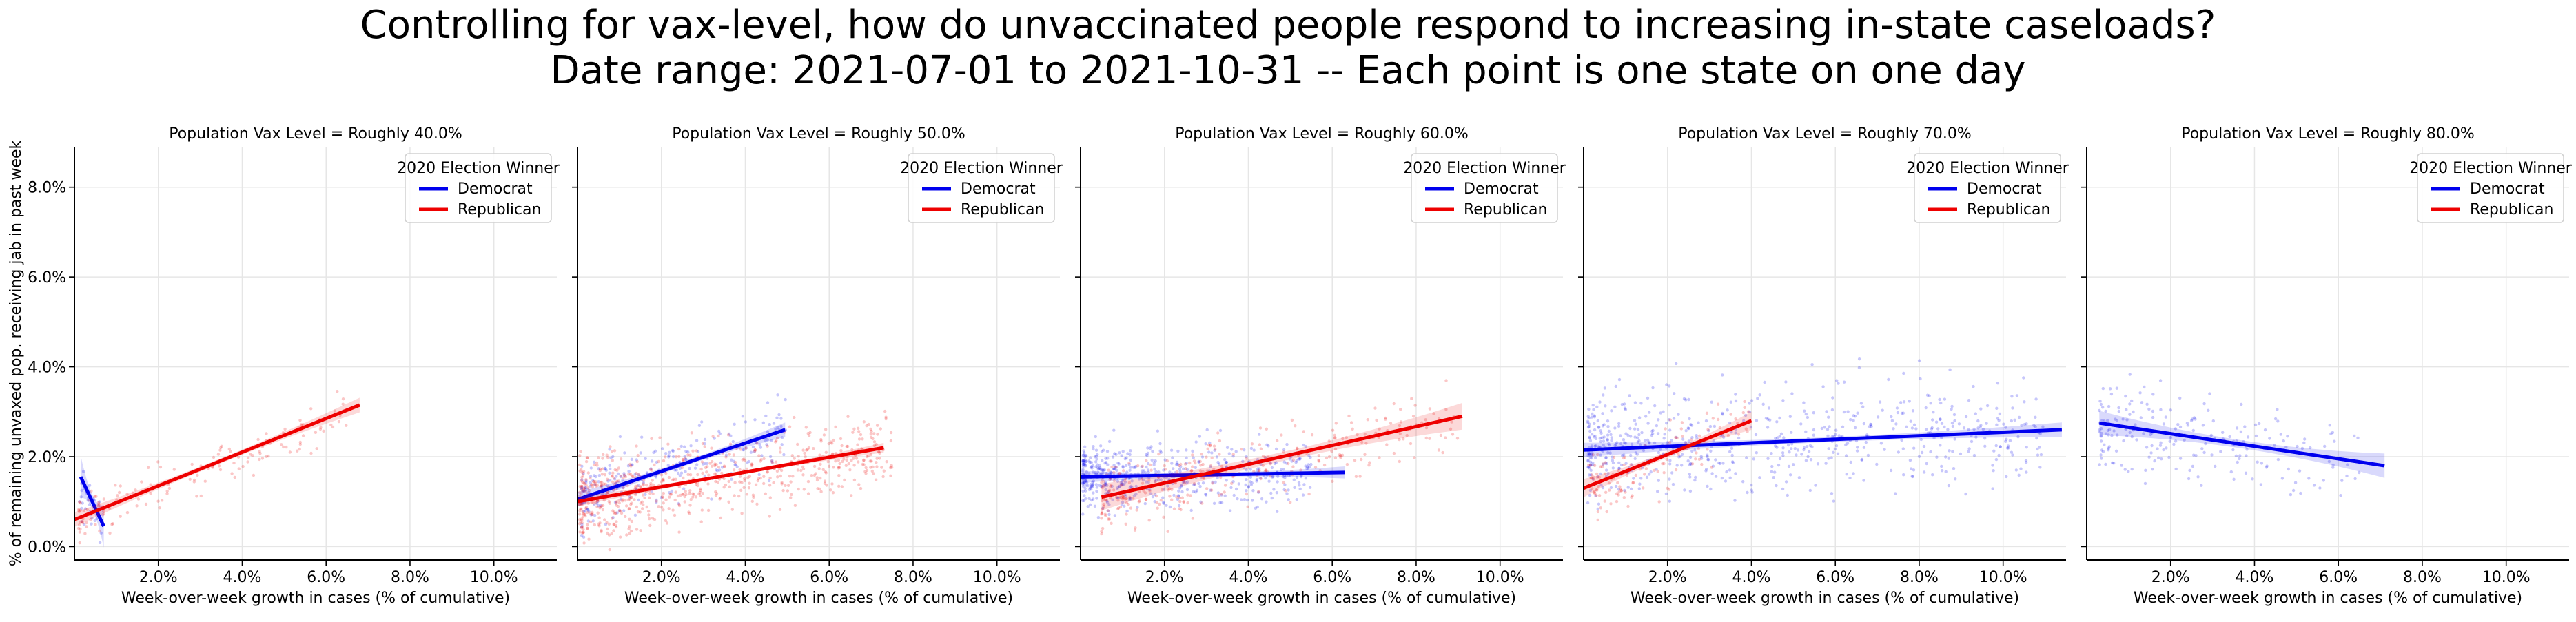 The width and height of the screenshot is (2576, 622). I want to click on x-tick-label: 10.0%, so click(997, 577).